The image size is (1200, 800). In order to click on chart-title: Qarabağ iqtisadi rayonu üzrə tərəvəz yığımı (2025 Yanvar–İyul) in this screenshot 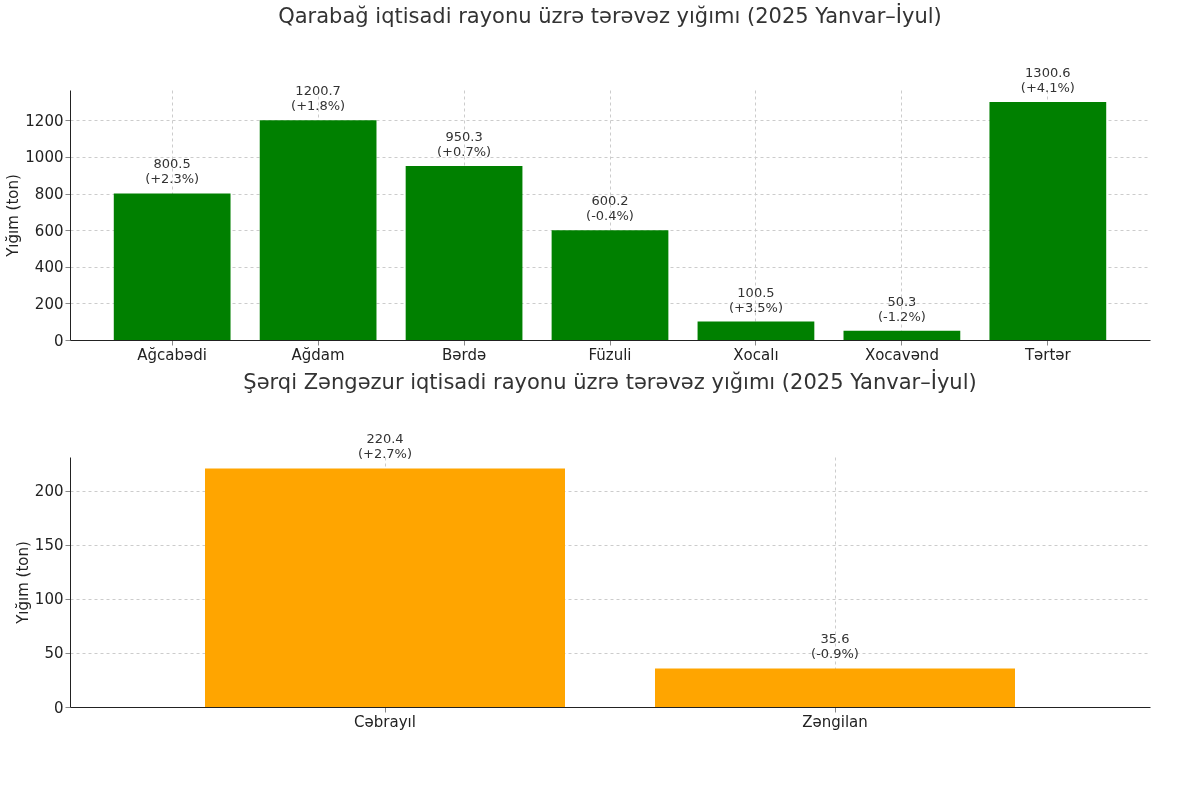, I will do `click(610, 15)`.